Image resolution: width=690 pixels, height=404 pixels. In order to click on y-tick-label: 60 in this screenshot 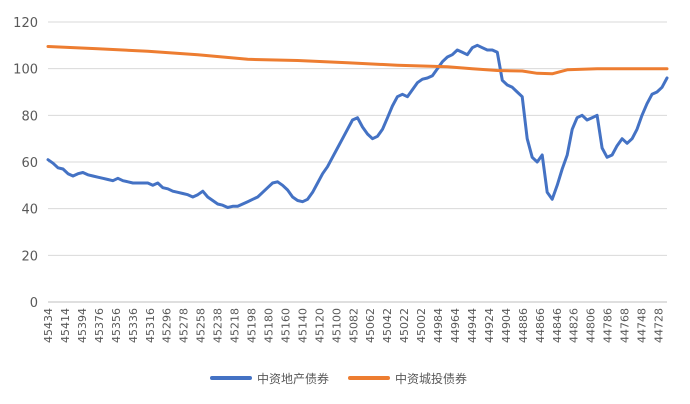, I will do `click(29, 163)`.